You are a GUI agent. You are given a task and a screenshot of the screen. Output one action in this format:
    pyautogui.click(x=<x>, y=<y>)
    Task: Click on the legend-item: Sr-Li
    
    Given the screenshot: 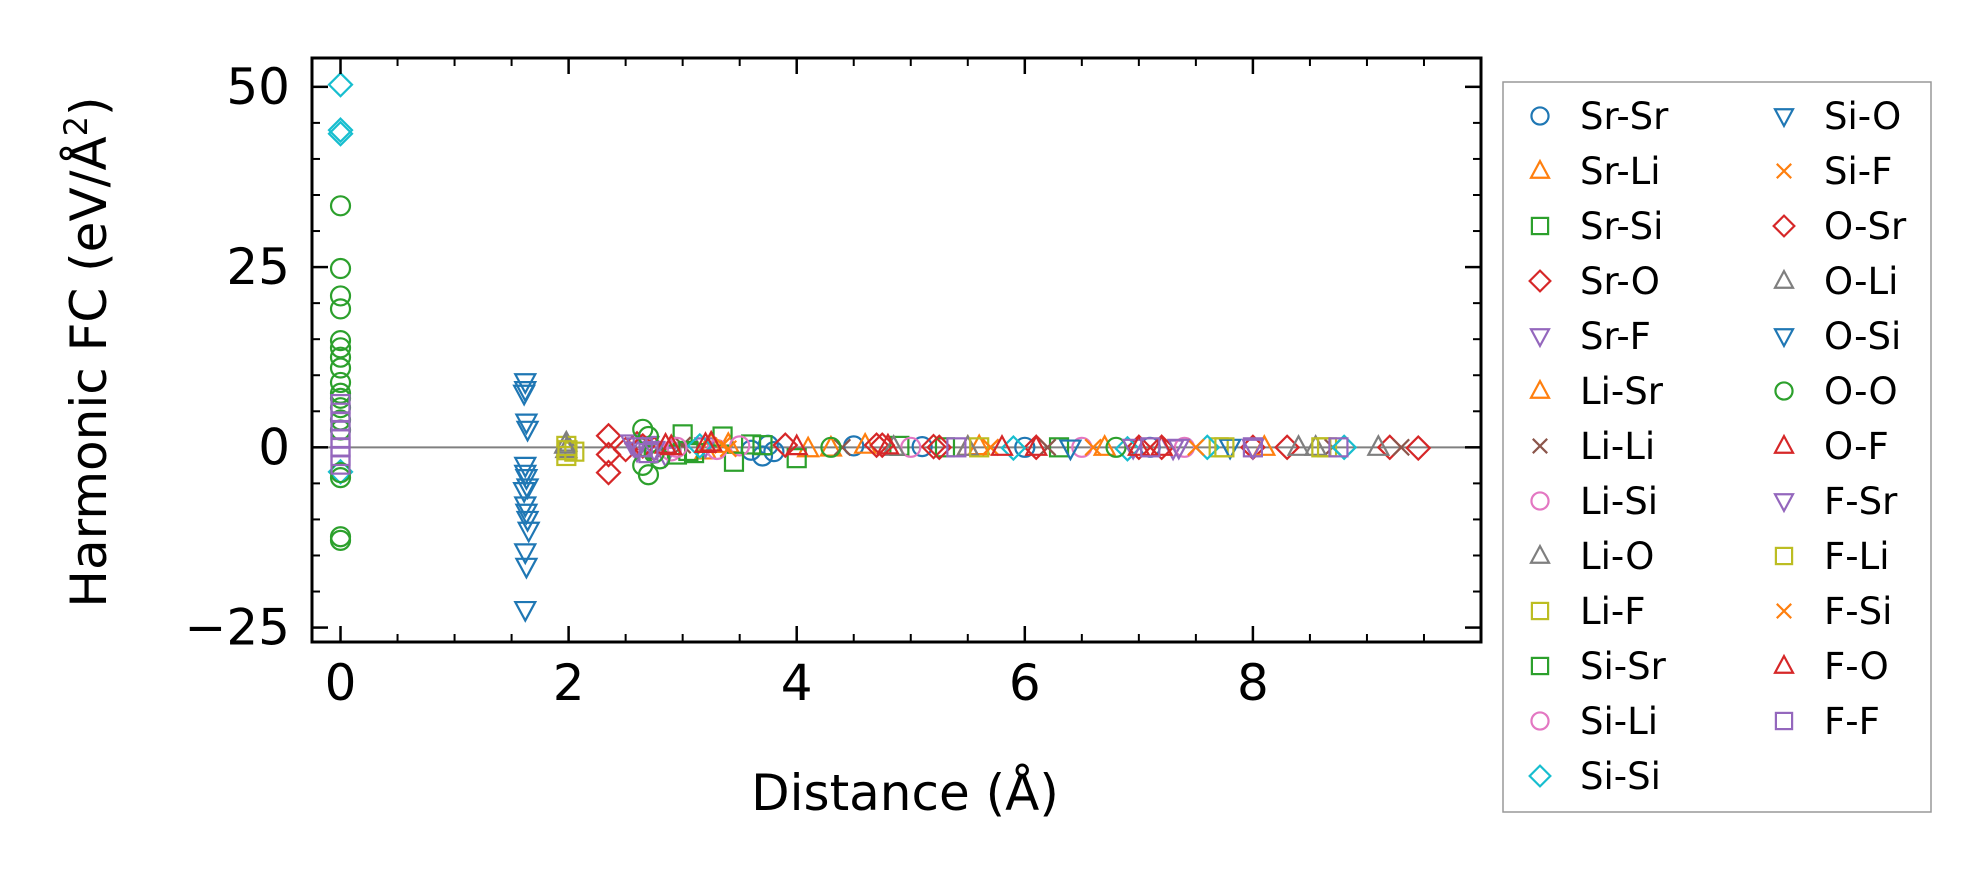 What is the action you would take?
    pyautogui.click(x=1595, y=171)
    